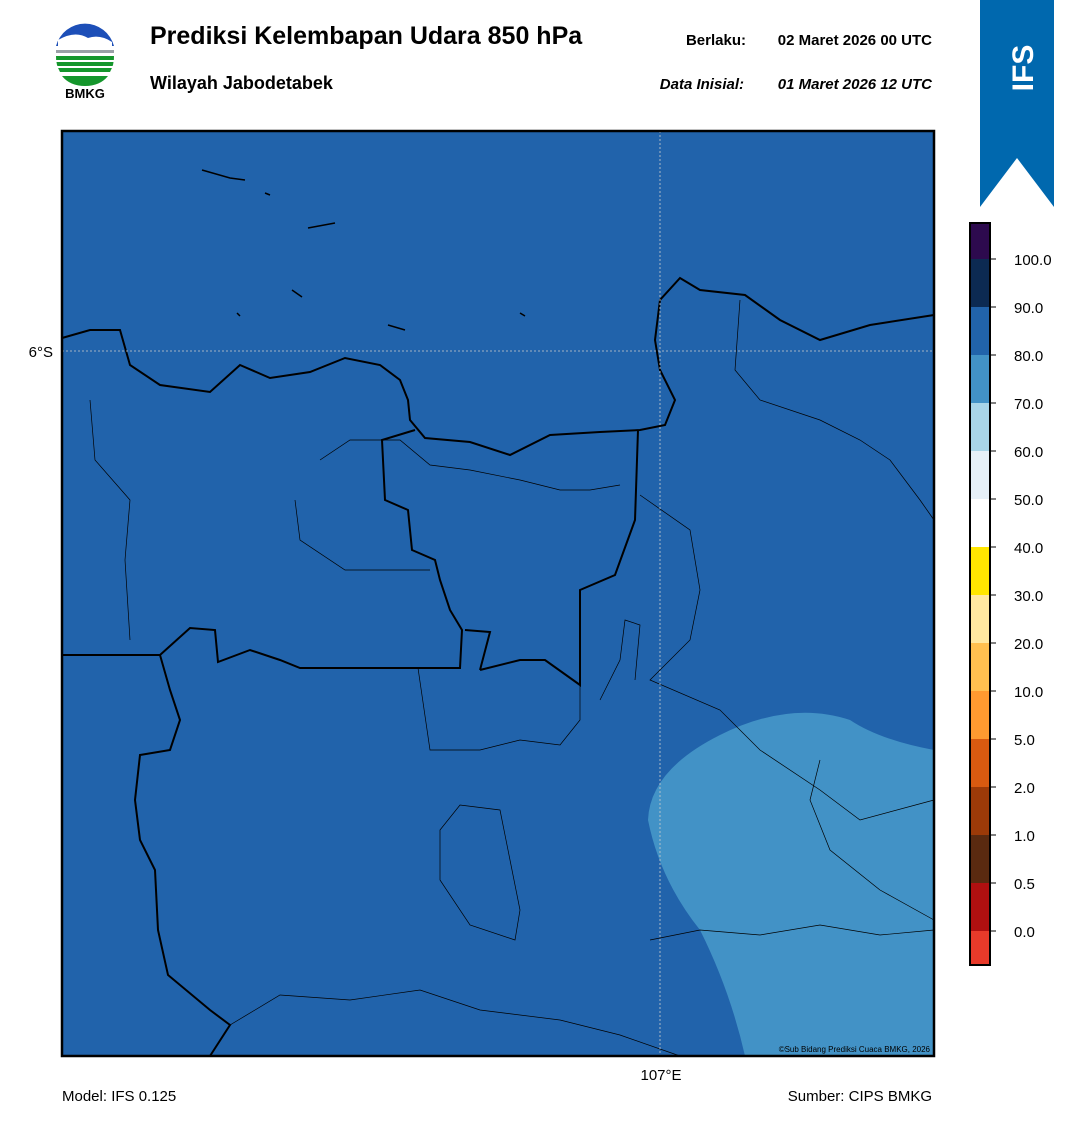  I want to click on badge-text: IFS, so click(1023, 68).